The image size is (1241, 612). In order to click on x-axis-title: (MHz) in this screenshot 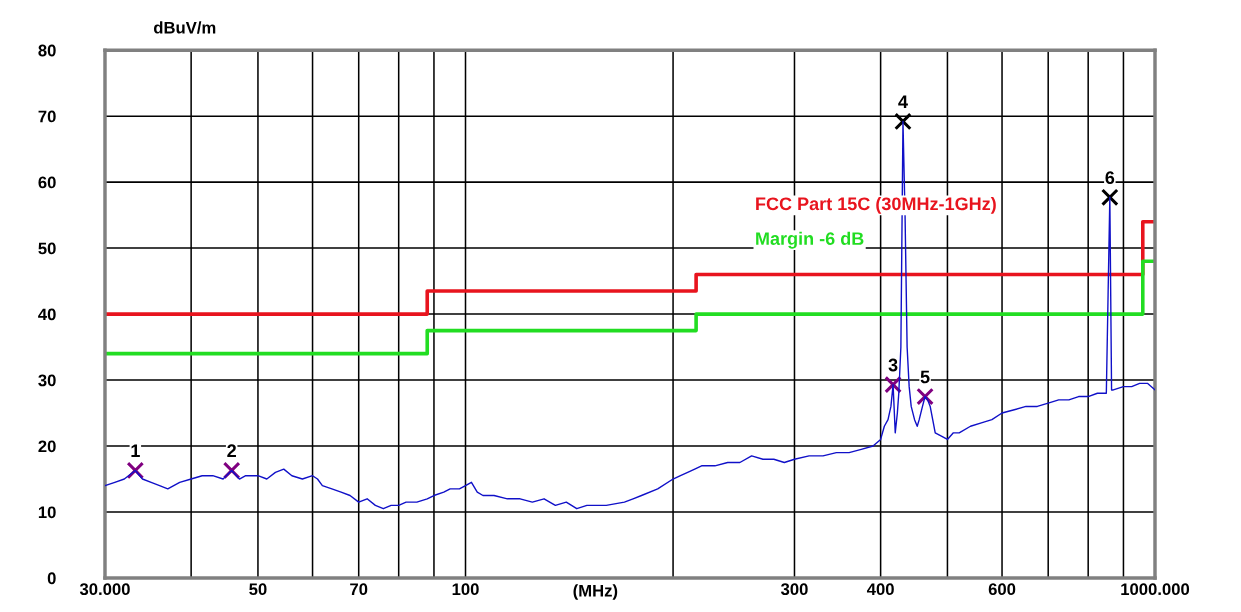, I will do `click(595, 592)`.